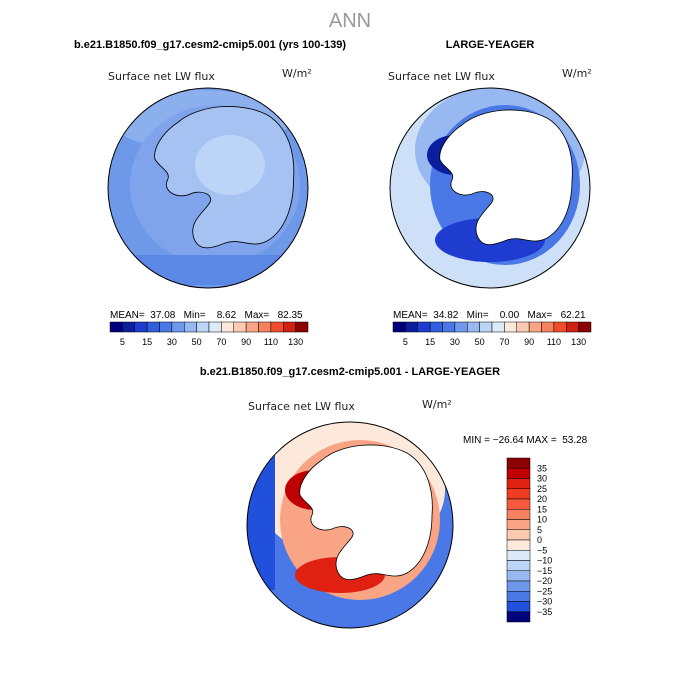  Describe the element at coordinates (542, 468) in the screenshot. I see `colorbar-label: 35` at that location.